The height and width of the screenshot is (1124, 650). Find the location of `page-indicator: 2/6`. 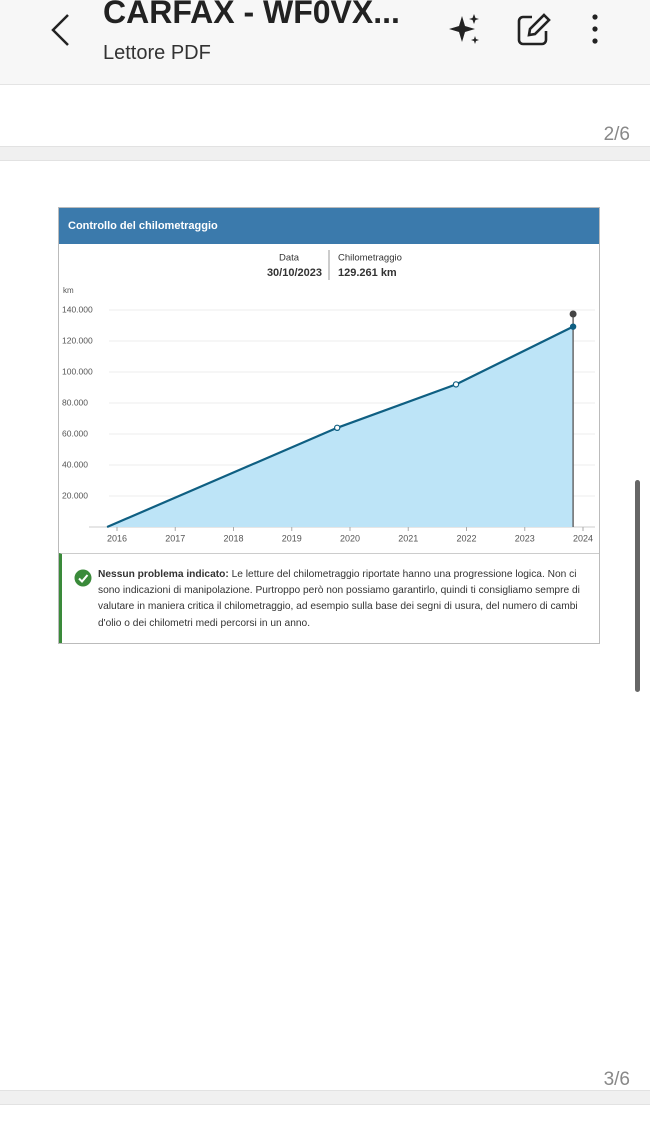

page-indicator: 2/6 is located at coordinates (616, 134).